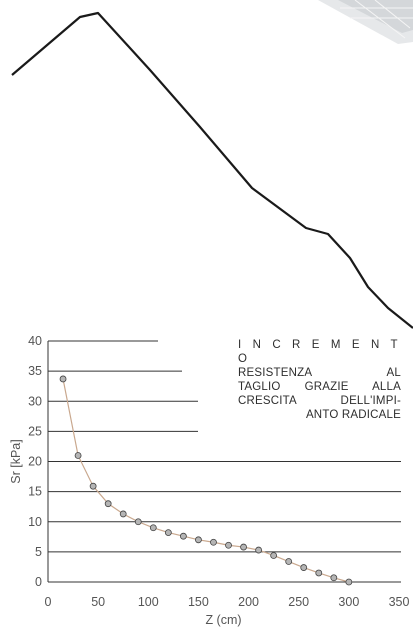 The height and width of the screenshot is (631, 413). What do you see at coordinates (148, 602) in the screenshot?
I see `x-tick-label-100: 100` at bounding box center [148, 602].